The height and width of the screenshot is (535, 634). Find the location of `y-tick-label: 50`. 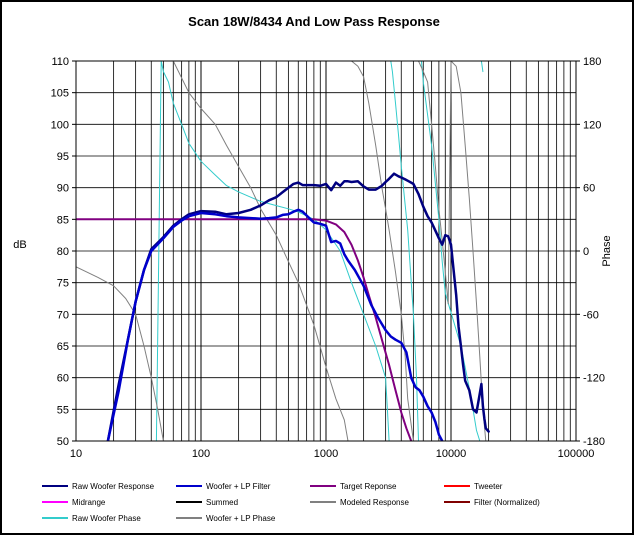

y-tick-label: 50 is located at coordinates (63, 442).